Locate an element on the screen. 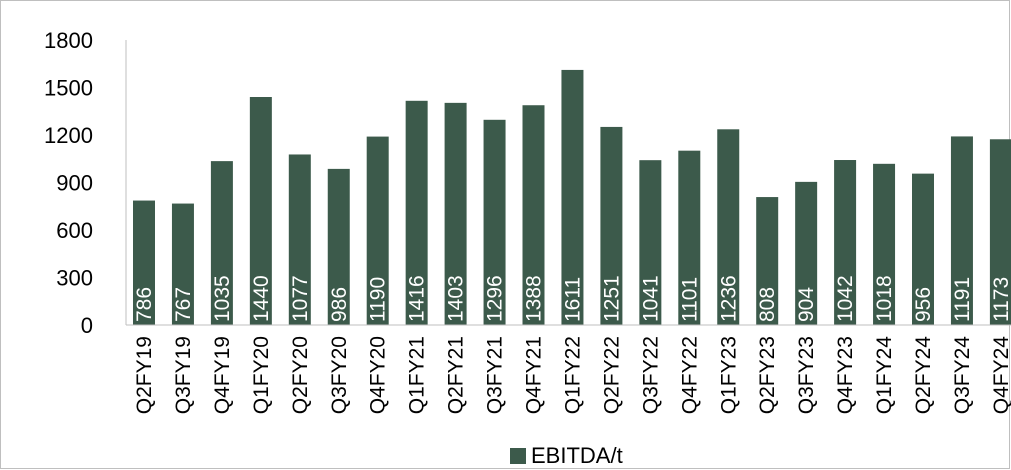 Image resolution: width=1011 pixels, height=470 pixels. x-tick-label: Q3FY23 is located at coordinates (806, 375).